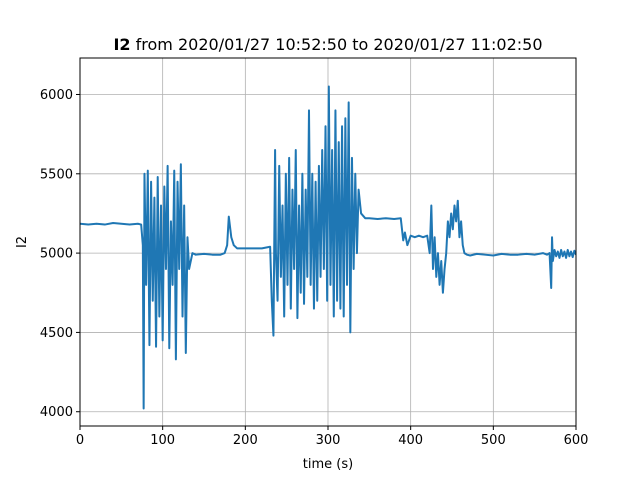 The width and height of the screenshot is (640, 480). Describe the element at coordinates (22, 242) in the screenshot. I see `y-axis-label: I2` at that location.